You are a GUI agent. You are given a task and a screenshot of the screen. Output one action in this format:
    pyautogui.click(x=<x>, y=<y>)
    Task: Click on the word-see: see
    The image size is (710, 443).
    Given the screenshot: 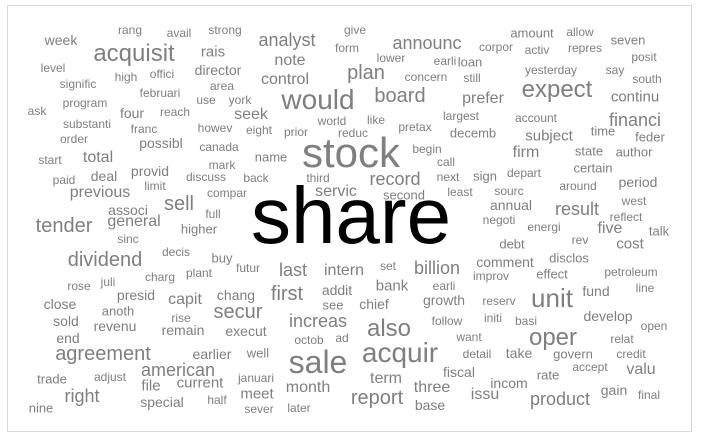 What is the action you would take?
    pyautogui.click(x=333, y=305)
    